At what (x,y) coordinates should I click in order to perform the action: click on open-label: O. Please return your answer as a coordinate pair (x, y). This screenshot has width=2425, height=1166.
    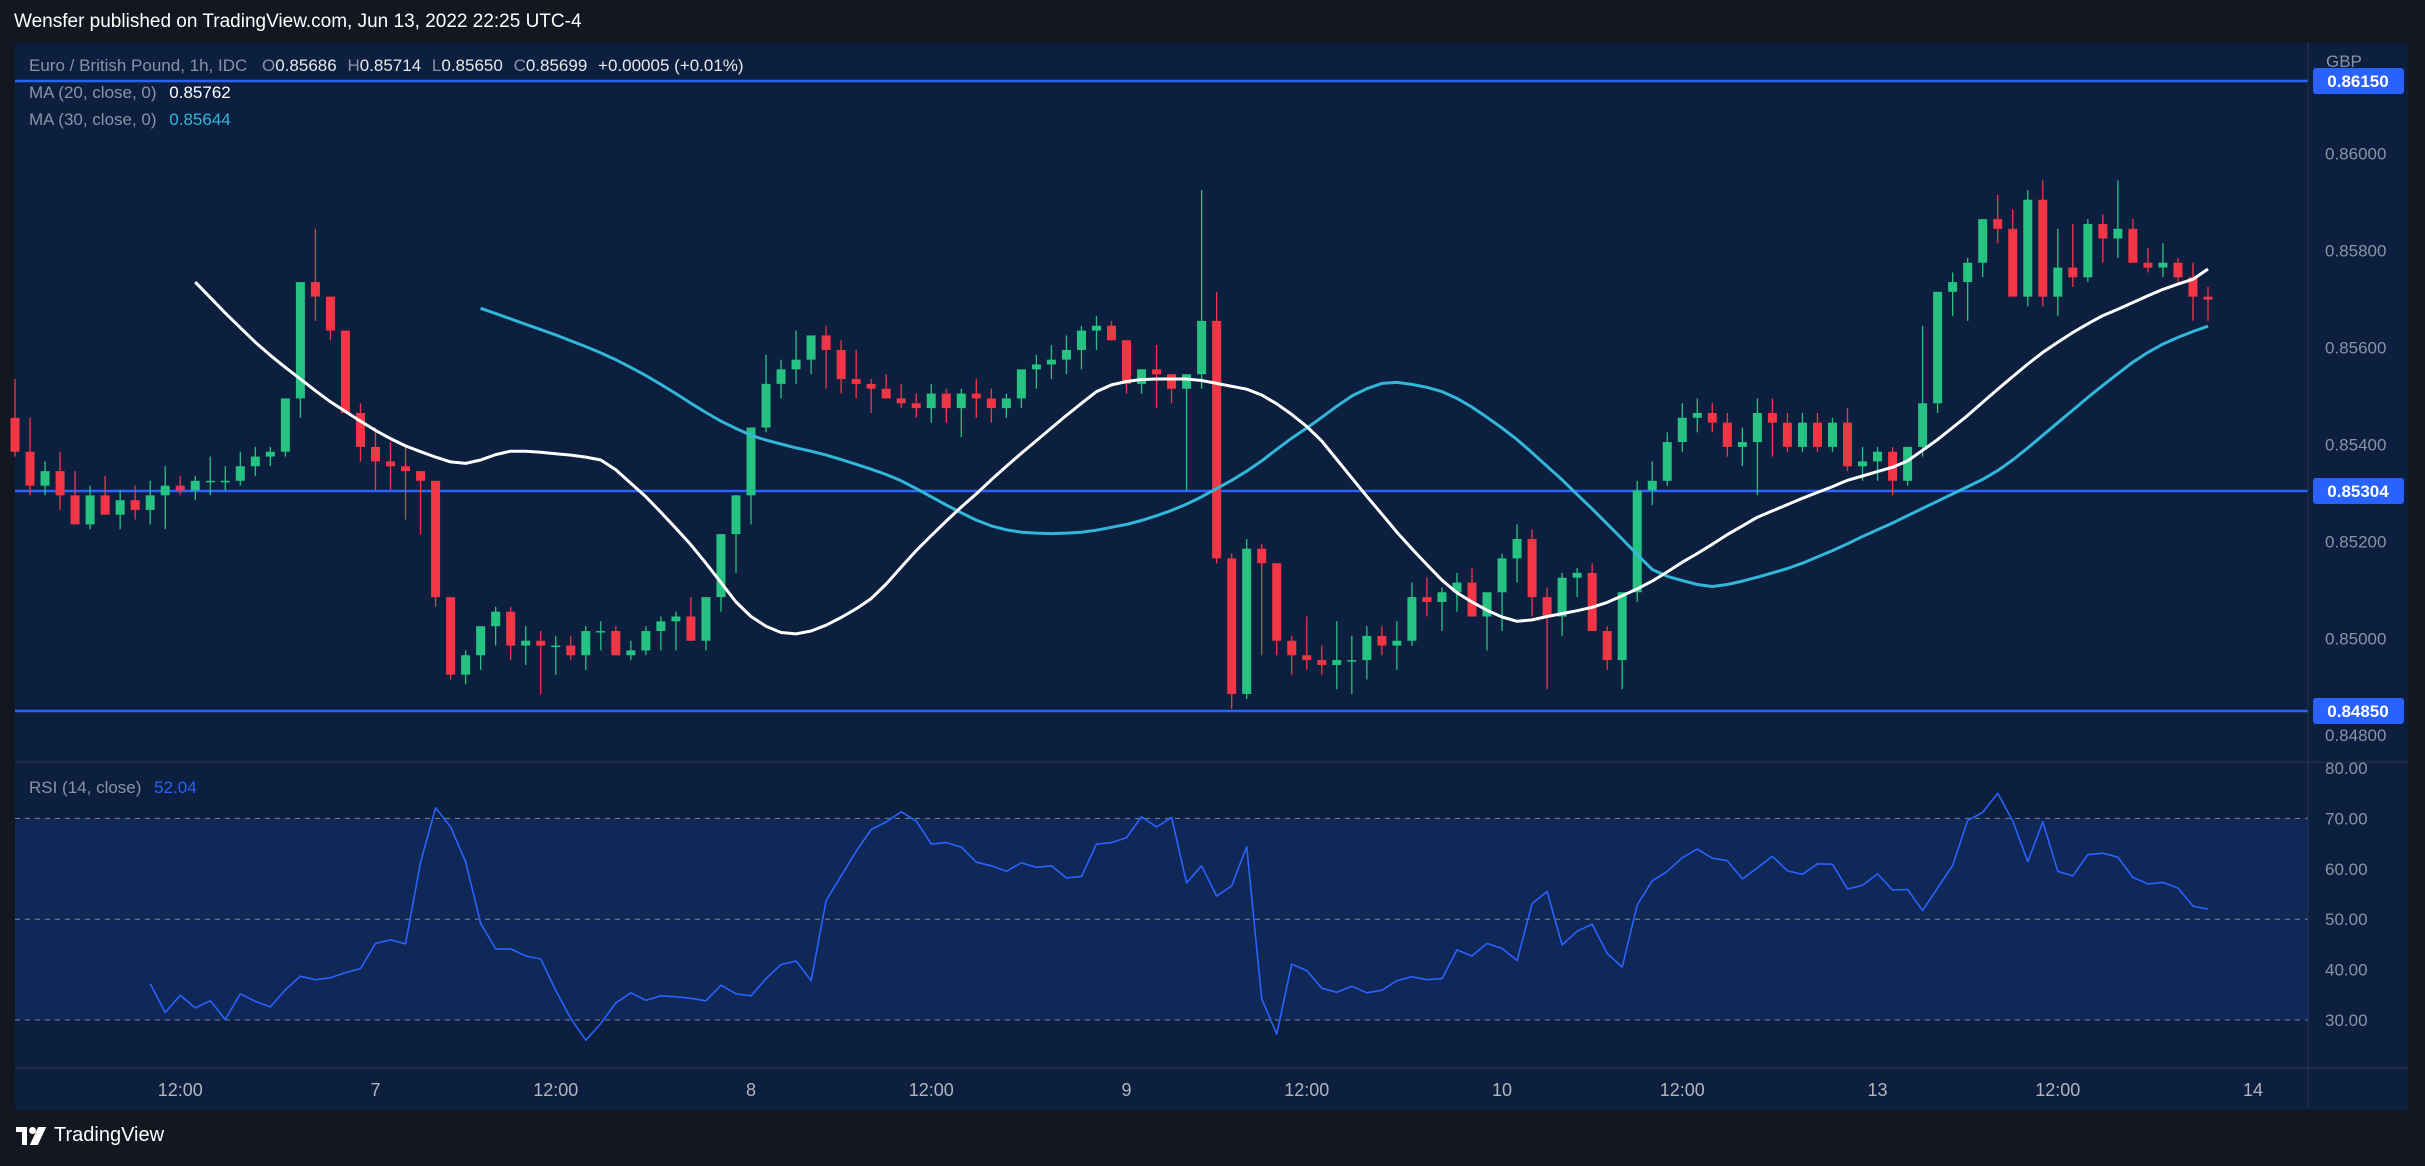
    Looking at the image, I should click on (269, 65).